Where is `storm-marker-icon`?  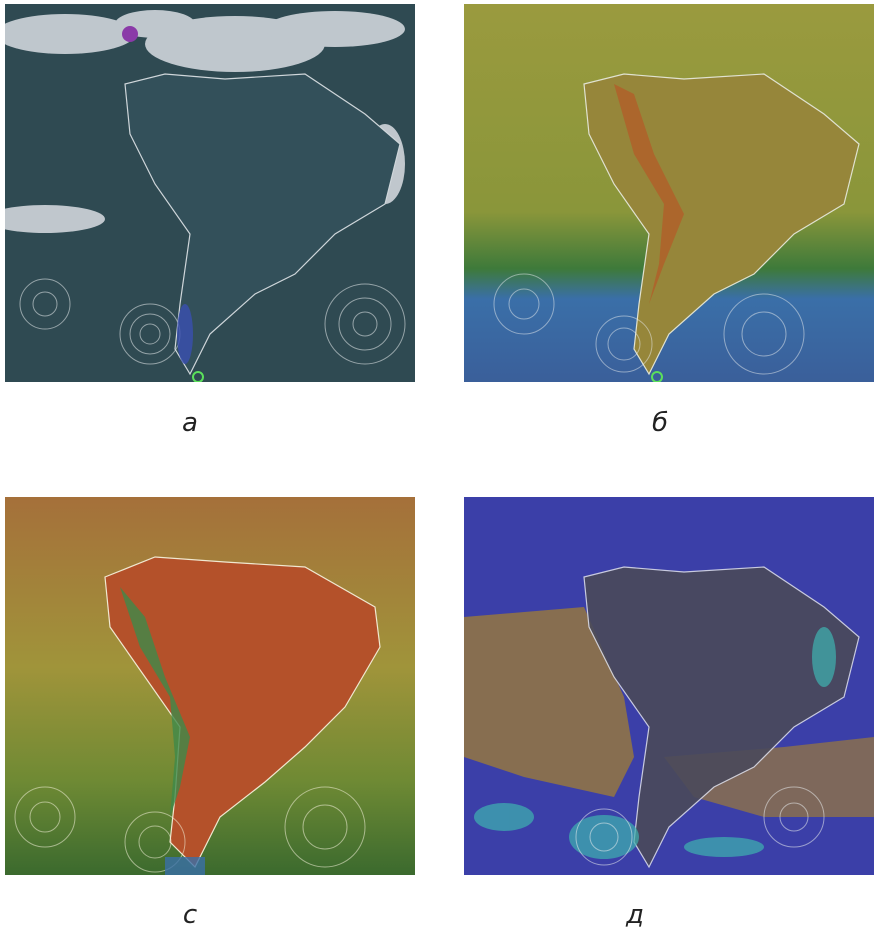 storm-marker-icon is located at coordinates (130, 34).